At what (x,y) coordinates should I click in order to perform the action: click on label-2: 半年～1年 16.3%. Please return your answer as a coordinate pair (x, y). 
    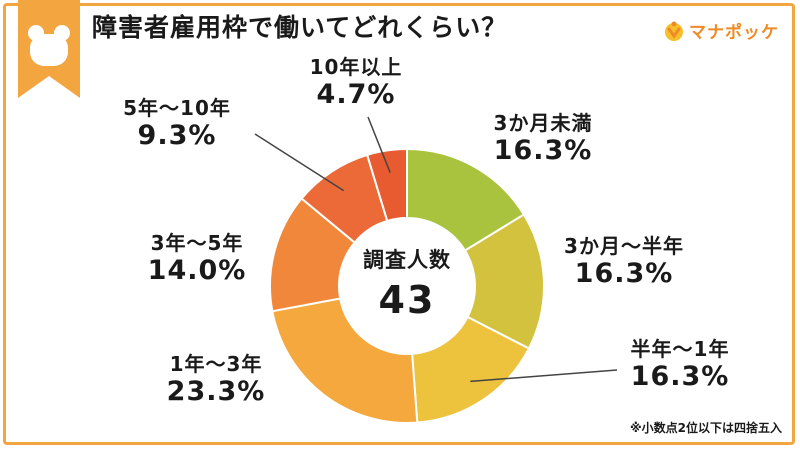
    Looking at the image, I should click on (680, 365).